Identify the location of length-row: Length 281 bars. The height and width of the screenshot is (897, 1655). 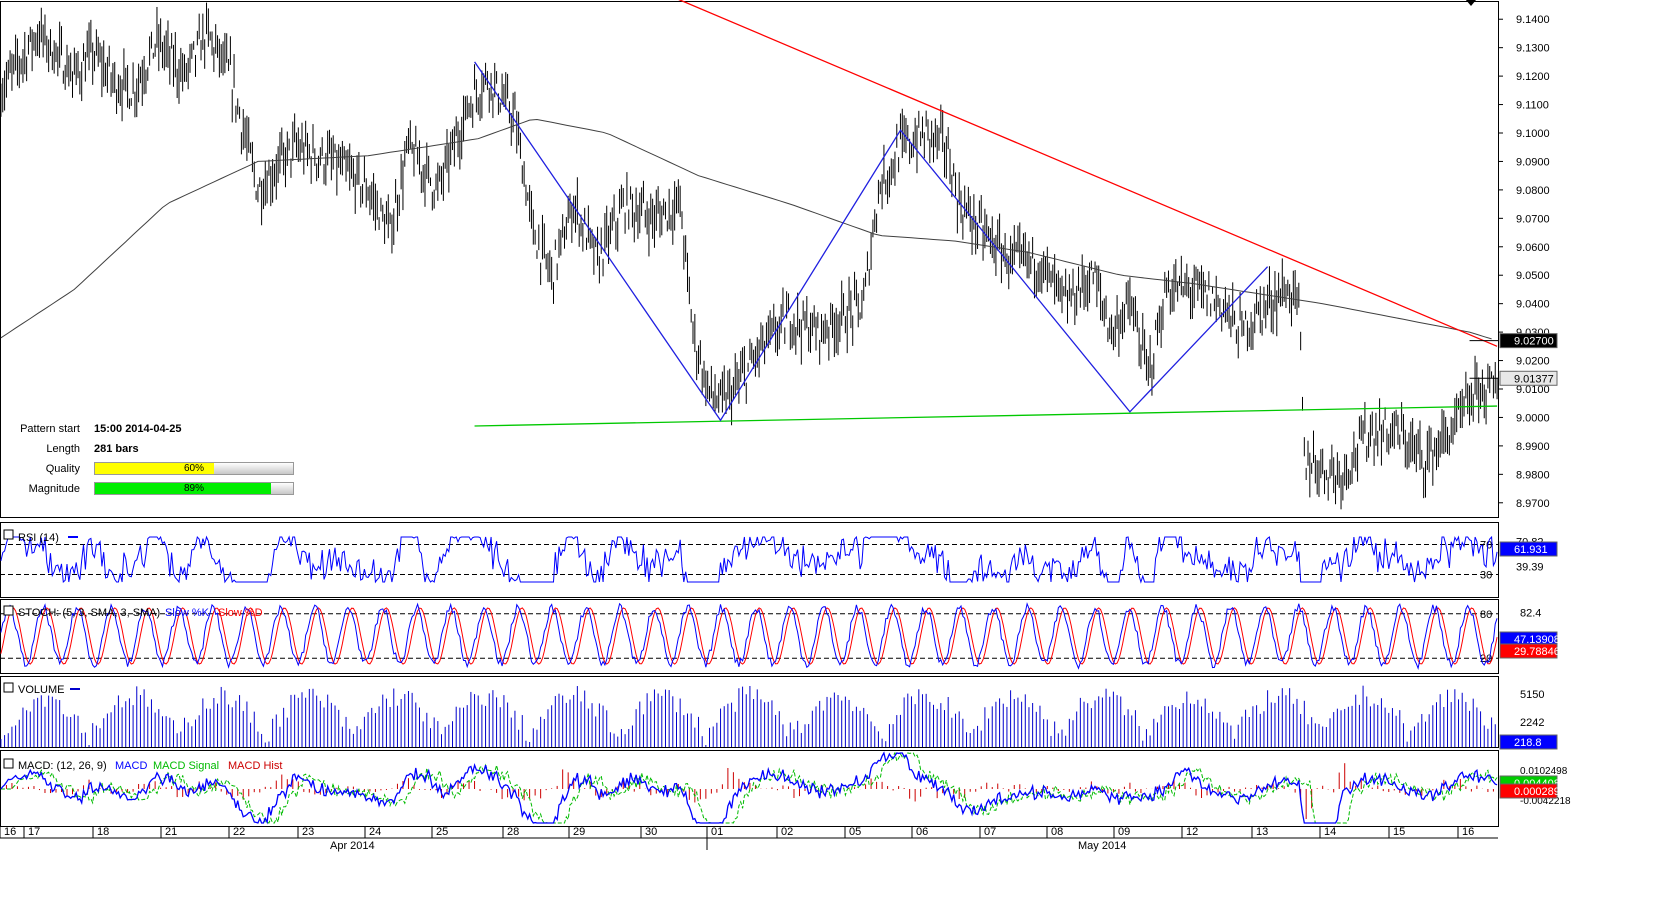
(150, 450).